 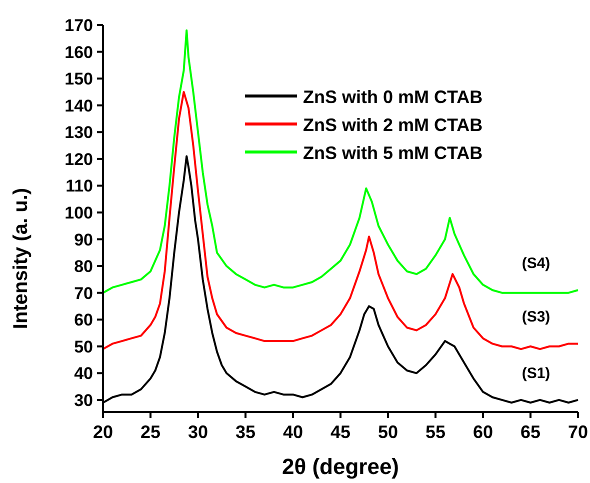 I want to click on x-axis-title: 2θ (degree), so click(x=341, y=466).